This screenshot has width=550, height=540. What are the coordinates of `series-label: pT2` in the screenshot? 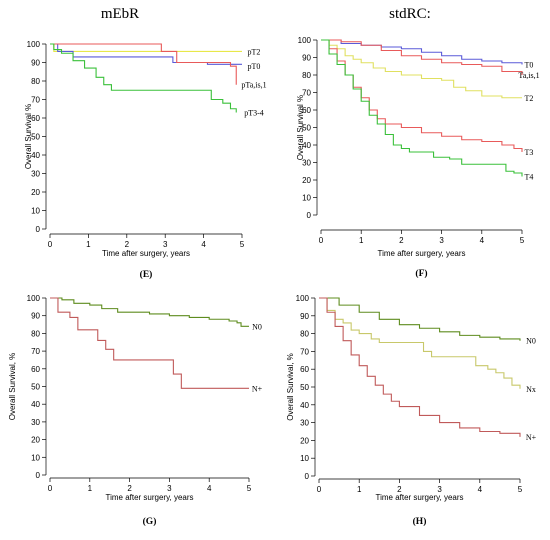 It's located at (254, 51).